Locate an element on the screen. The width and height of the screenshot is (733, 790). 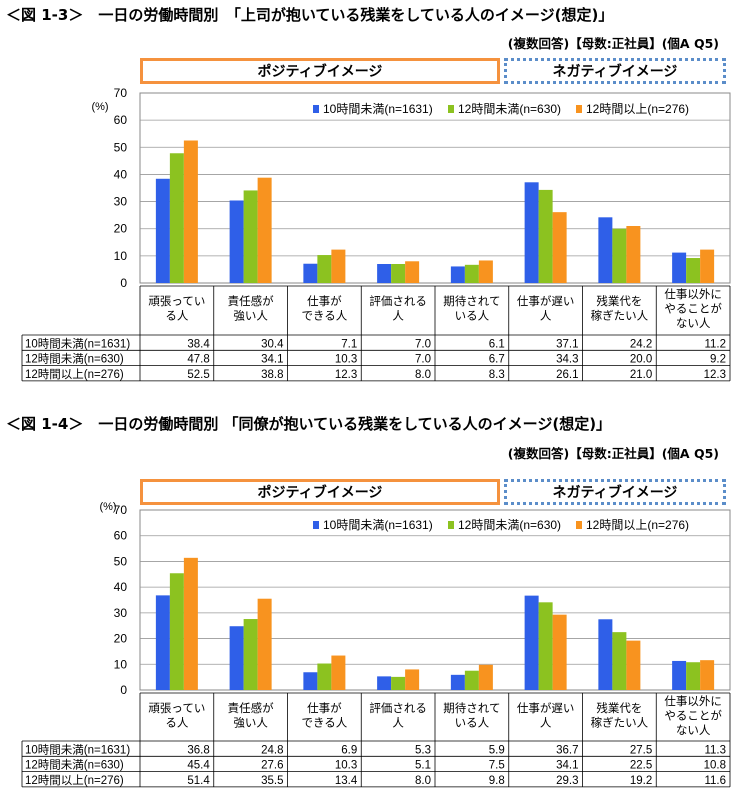
data-value: 8.3 is located at coordinates (497, 375).